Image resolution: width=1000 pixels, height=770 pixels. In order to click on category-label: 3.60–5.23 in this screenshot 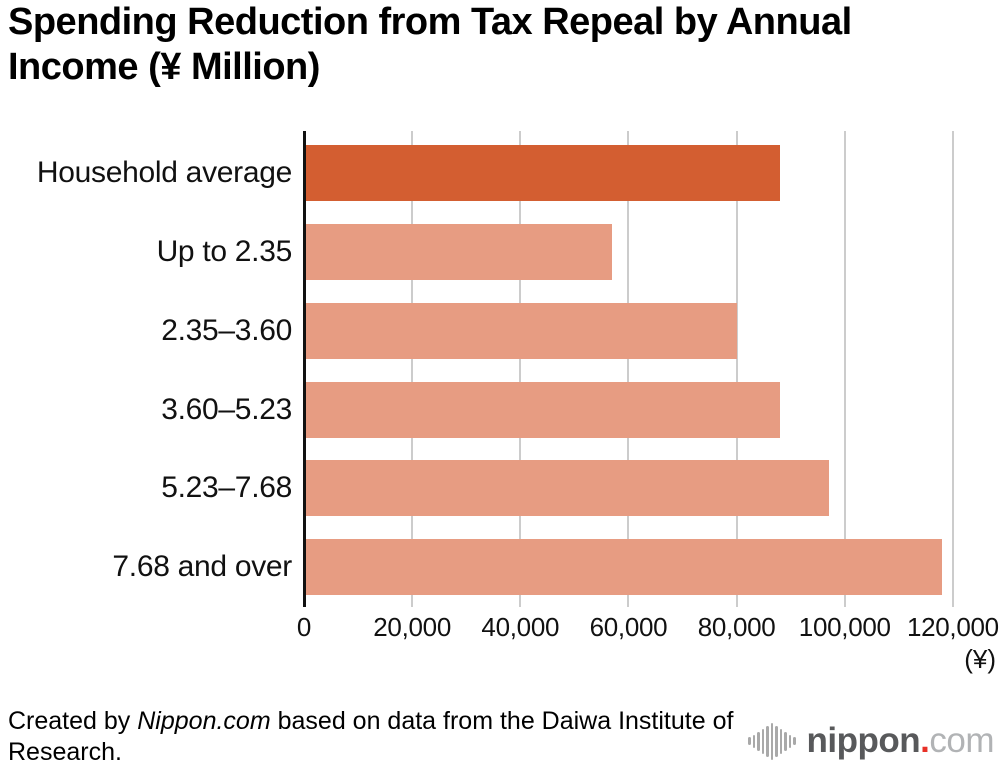, I will do `click(226, 409)`.